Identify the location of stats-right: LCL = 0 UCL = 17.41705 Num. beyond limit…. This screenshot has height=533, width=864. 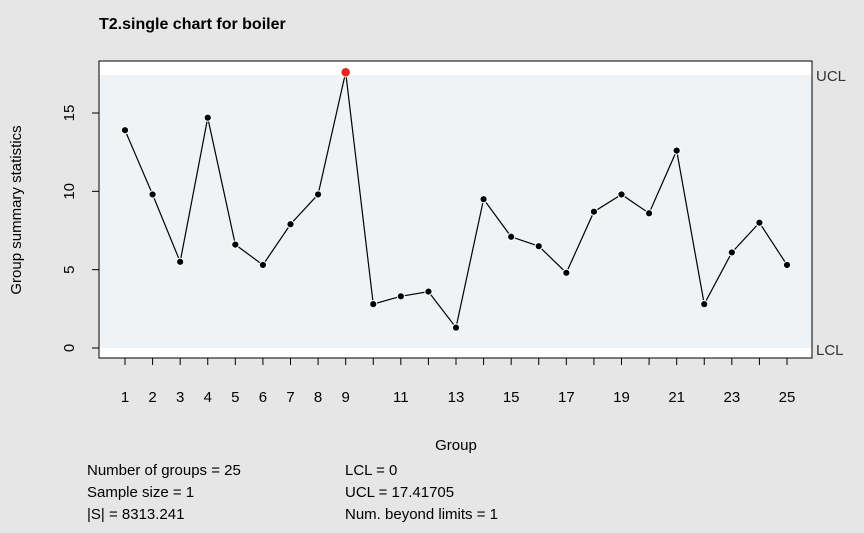
(421, 493).